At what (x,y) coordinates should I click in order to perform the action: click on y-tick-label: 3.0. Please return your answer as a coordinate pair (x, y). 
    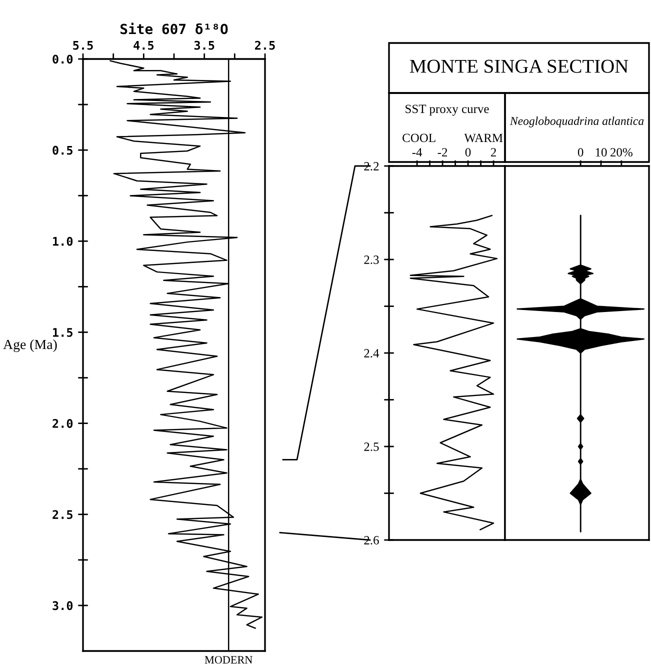
    Looking at the image, I should click on (62, 605).